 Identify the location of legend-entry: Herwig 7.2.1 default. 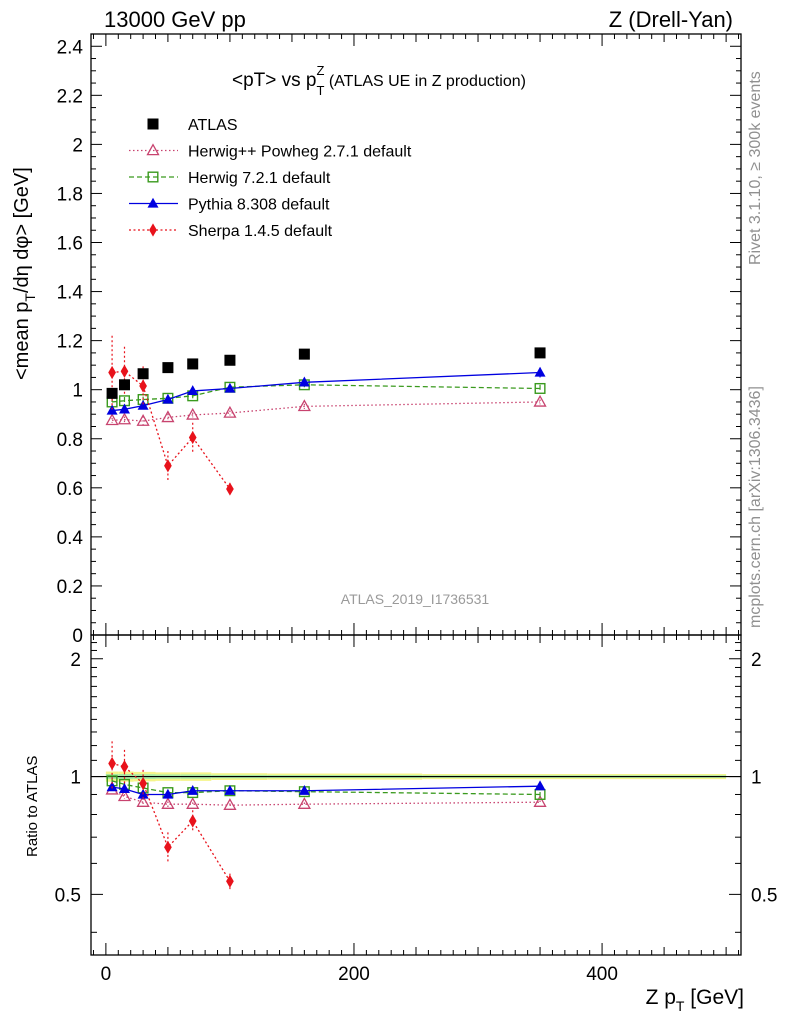
(230, 178).